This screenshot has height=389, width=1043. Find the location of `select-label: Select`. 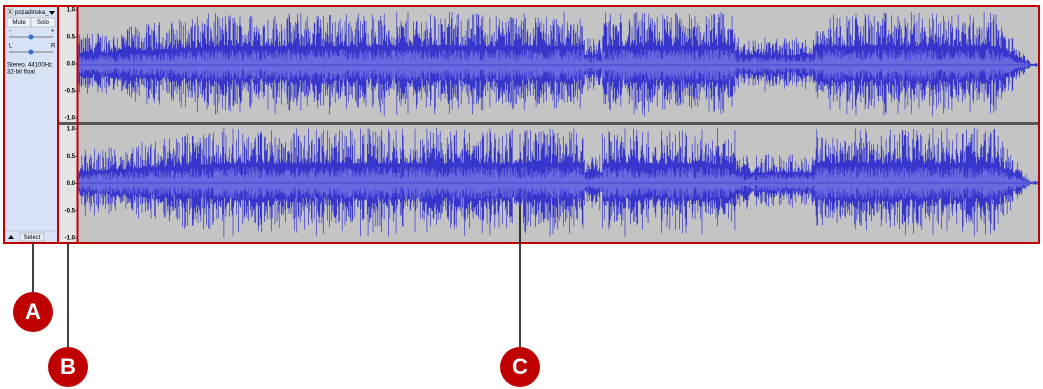

select-label: Select is located at coordinates (32, 238).